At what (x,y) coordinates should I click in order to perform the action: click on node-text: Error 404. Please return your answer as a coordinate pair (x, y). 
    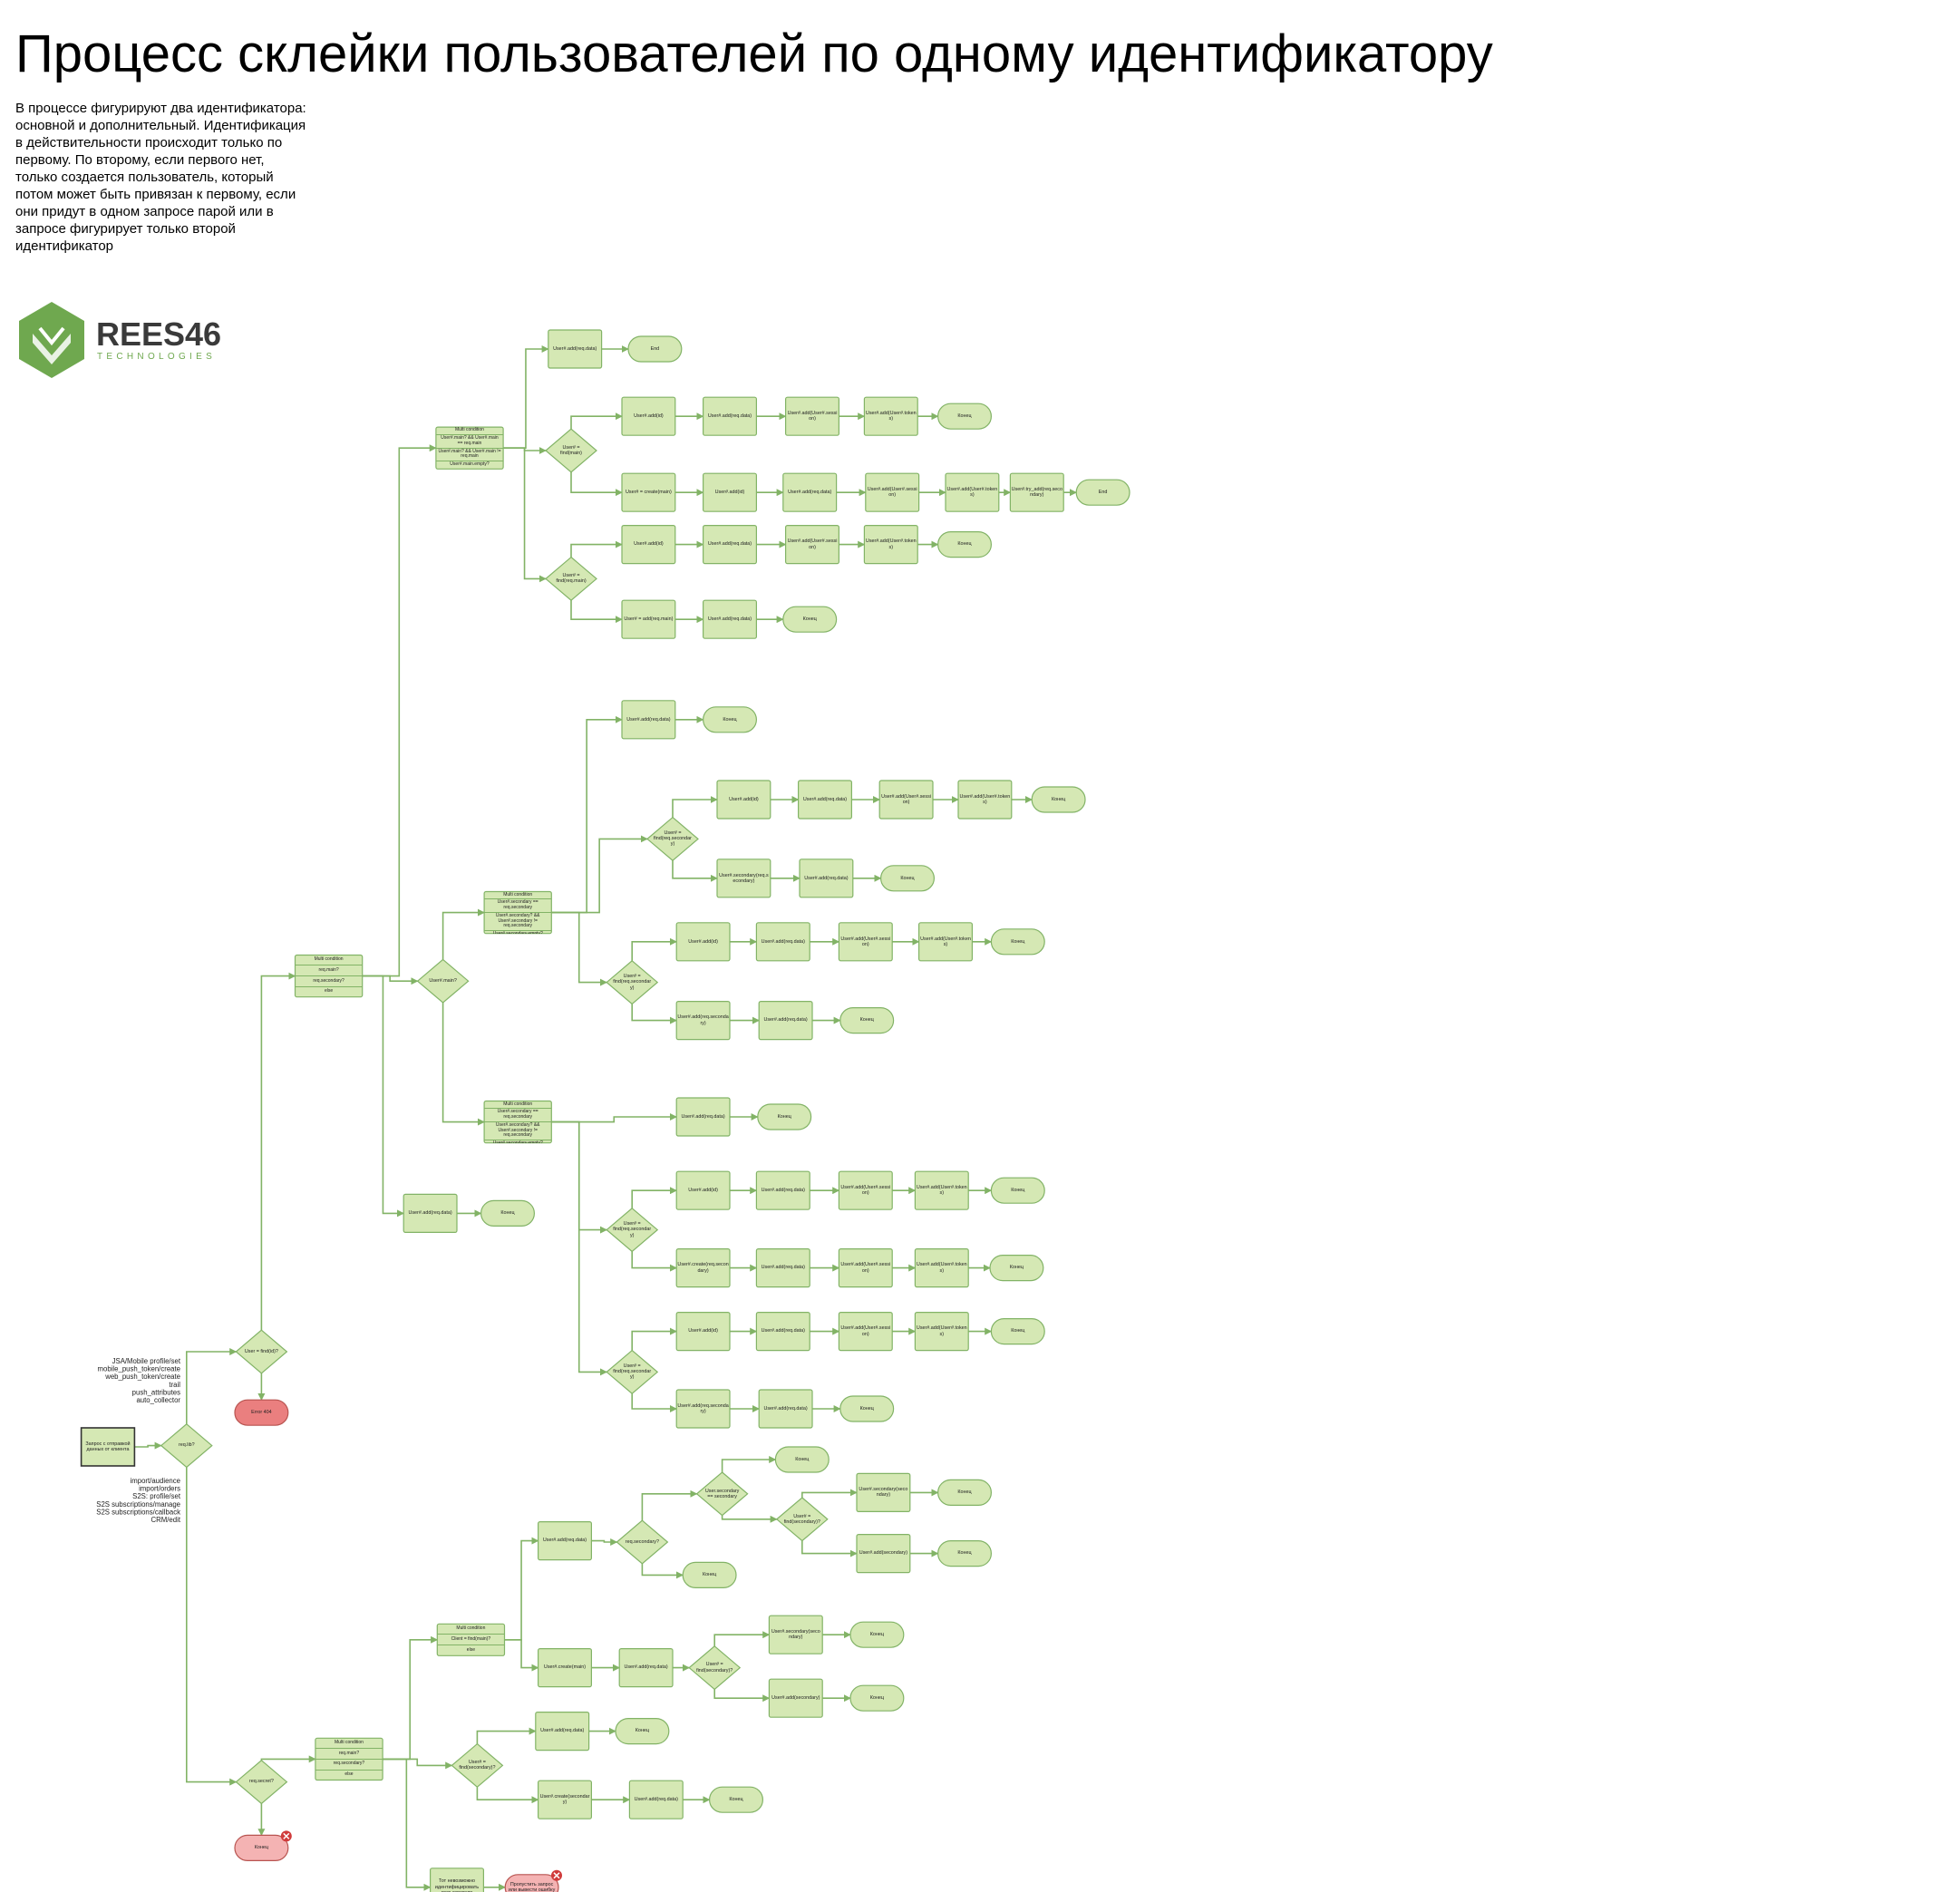
    Looking at the image, I should click on (261, 1413).